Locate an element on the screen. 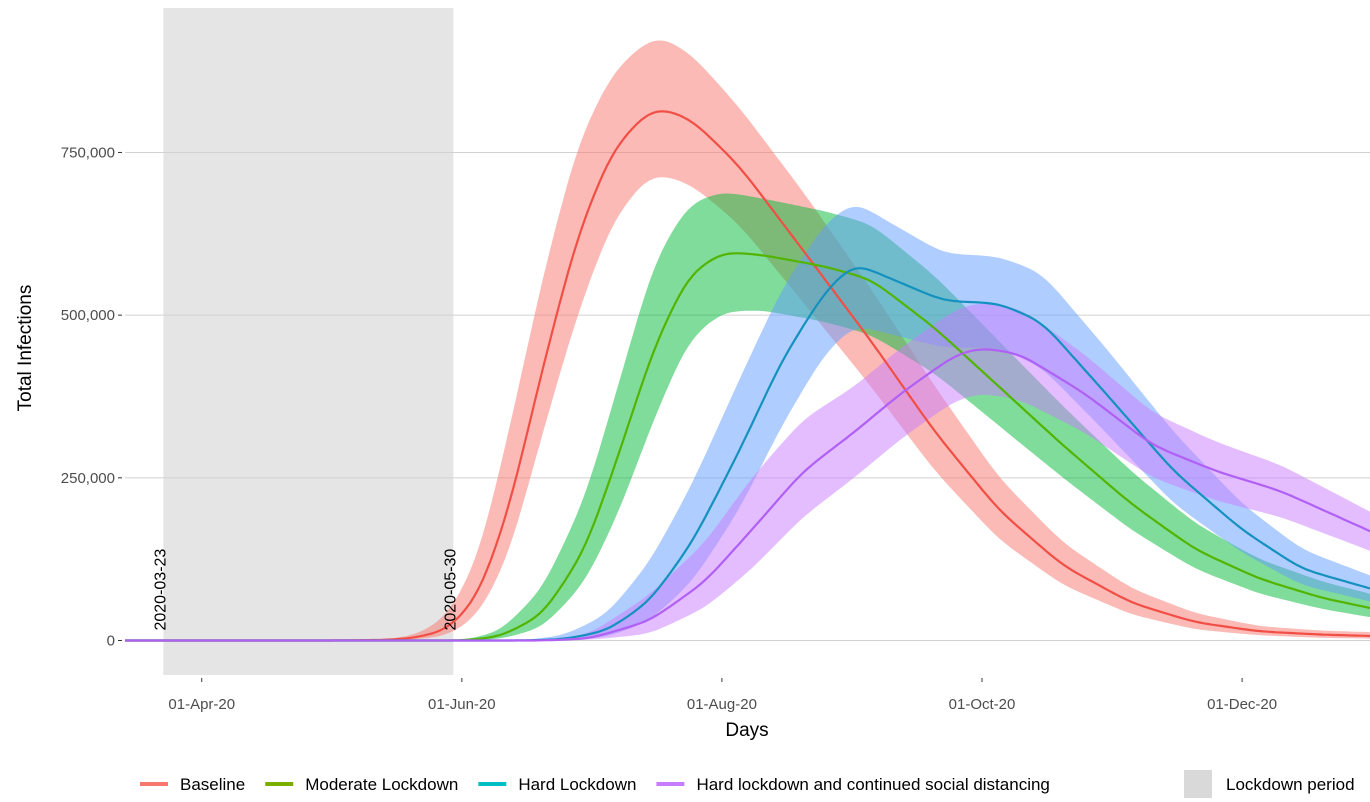  y-axis-title: Total Infections is located at coordinates (25, 348).